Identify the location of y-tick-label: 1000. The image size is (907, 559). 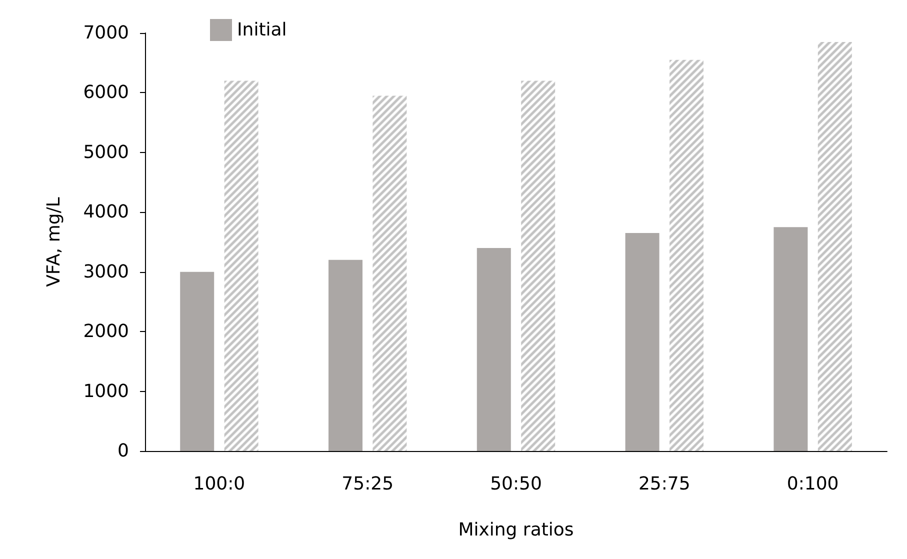
(106, 391).